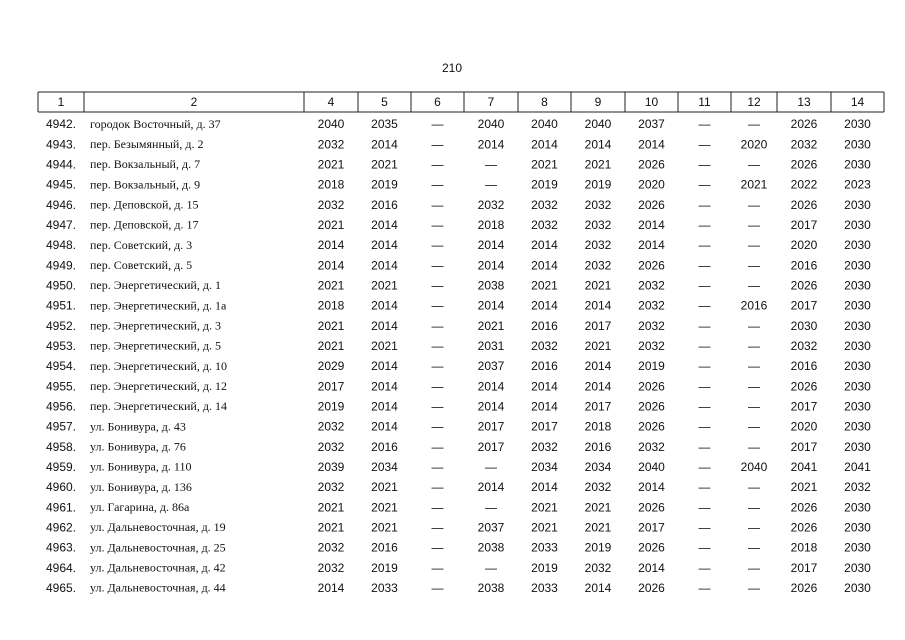 Image resolution: width=905 pixels, height=640 pixels. Describe the element at coordinates (61, 205) in the screenshot. I see `row-number: 4946.` at that location.